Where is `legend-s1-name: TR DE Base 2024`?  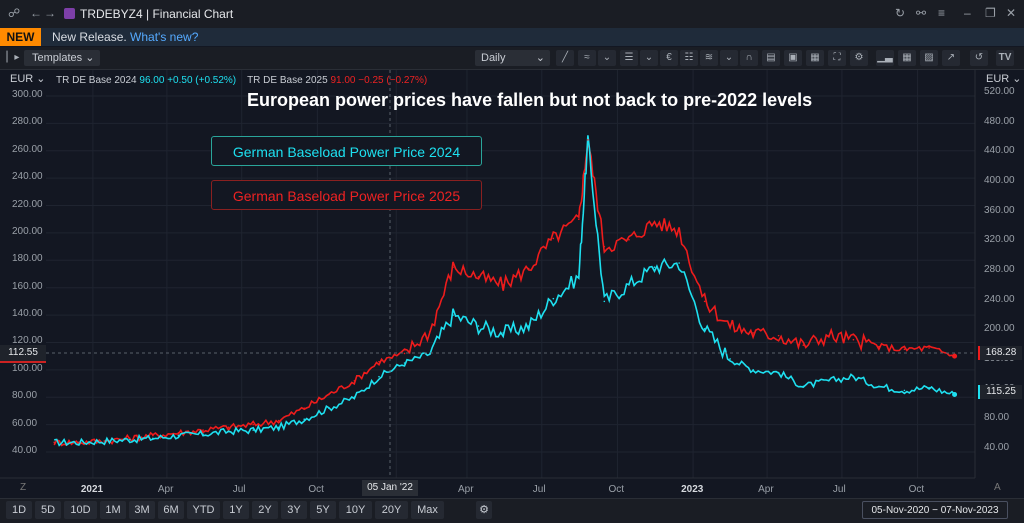
legend-s1-name: TR DE Base 2024 is located at coordinates (96, 80).